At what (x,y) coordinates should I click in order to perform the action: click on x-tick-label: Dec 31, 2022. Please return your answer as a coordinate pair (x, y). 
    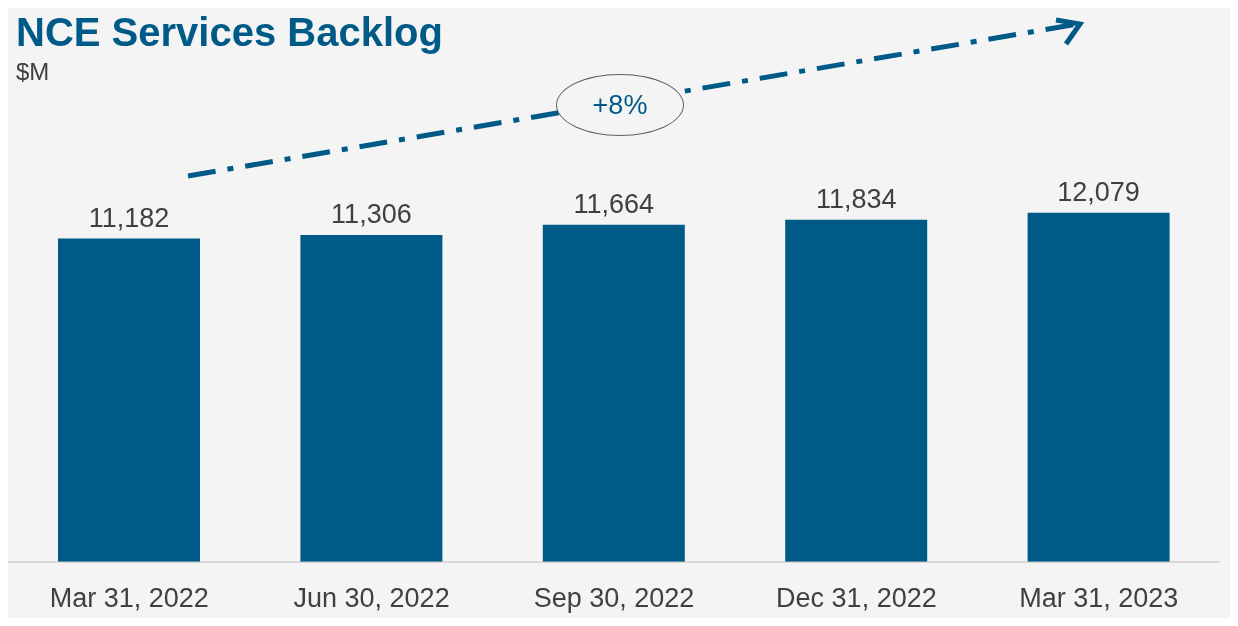
    Looking at the image, I should click on (856, 598).